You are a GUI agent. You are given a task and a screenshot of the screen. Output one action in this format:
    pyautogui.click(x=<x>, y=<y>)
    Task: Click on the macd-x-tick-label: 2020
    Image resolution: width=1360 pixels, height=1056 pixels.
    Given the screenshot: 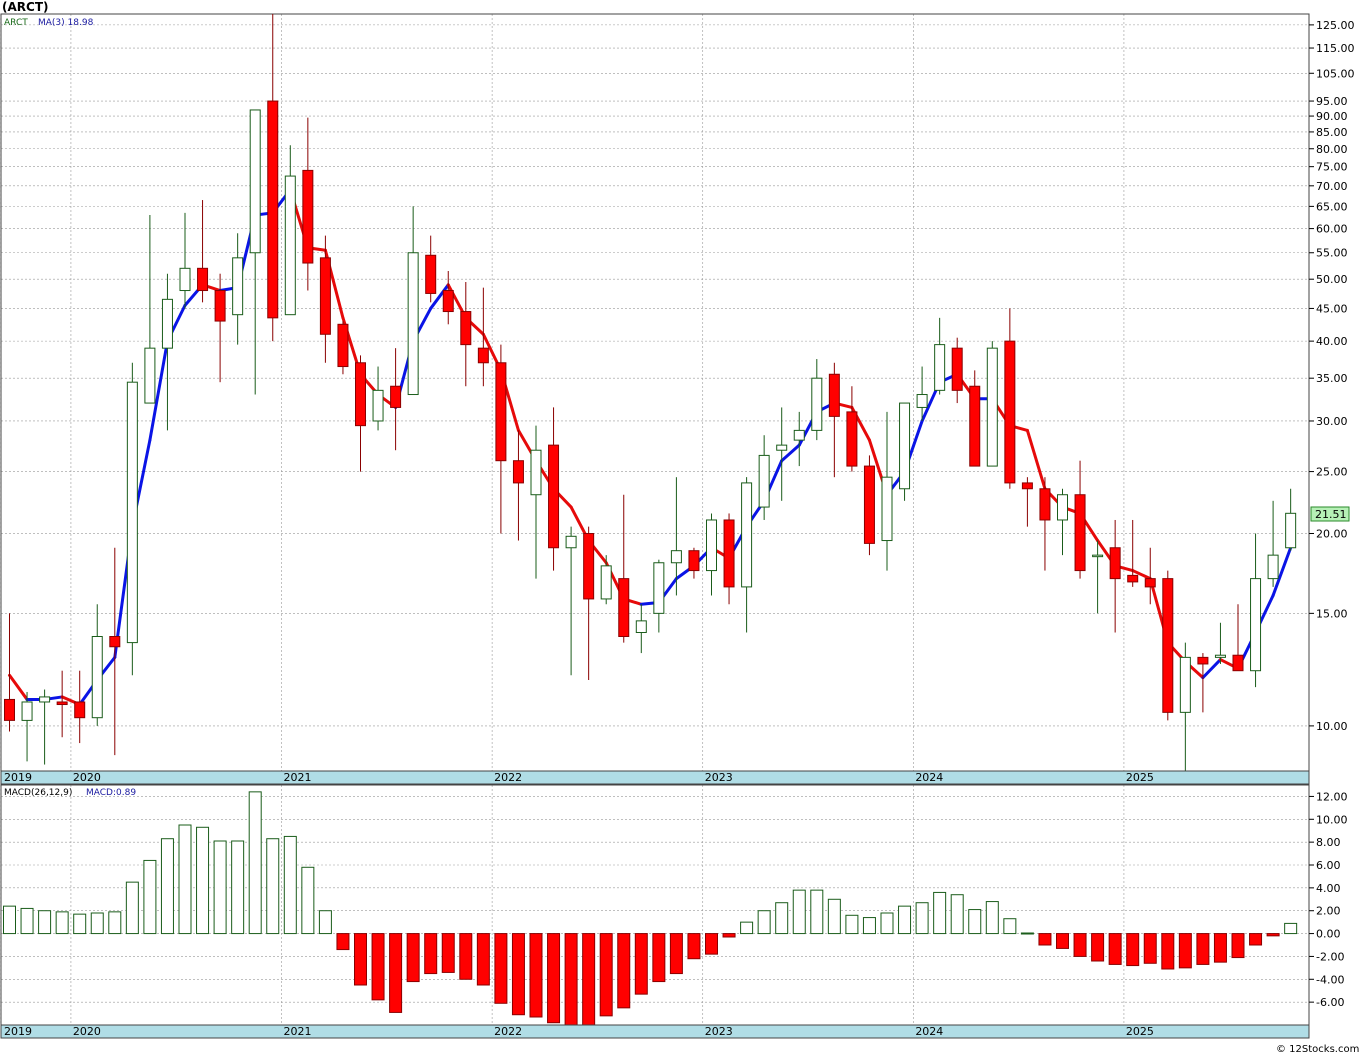 What is the action you would take?
    pyautogui.click(x=87, y=1031)
    